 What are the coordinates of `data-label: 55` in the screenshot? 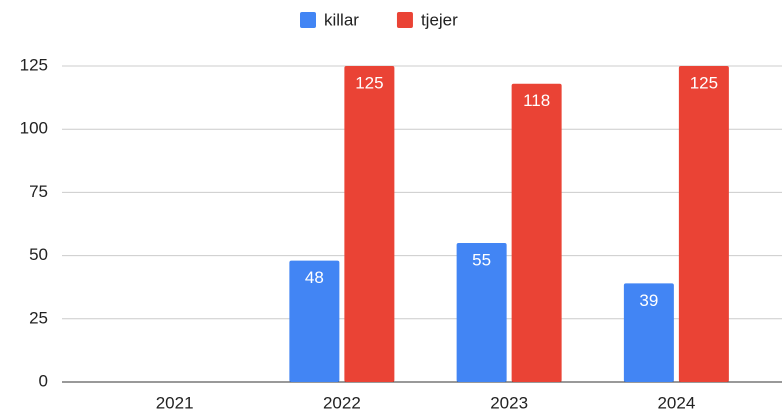 It's located at (481, 259).